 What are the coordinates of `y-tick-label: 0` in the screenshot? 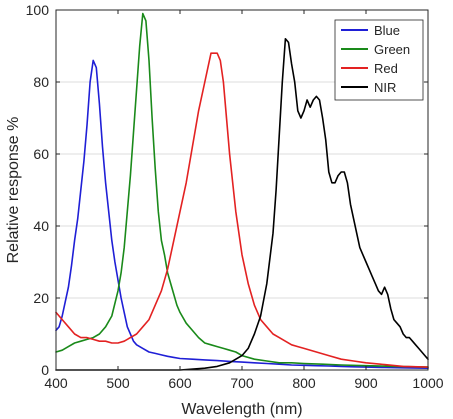 It's located at (45, 370).